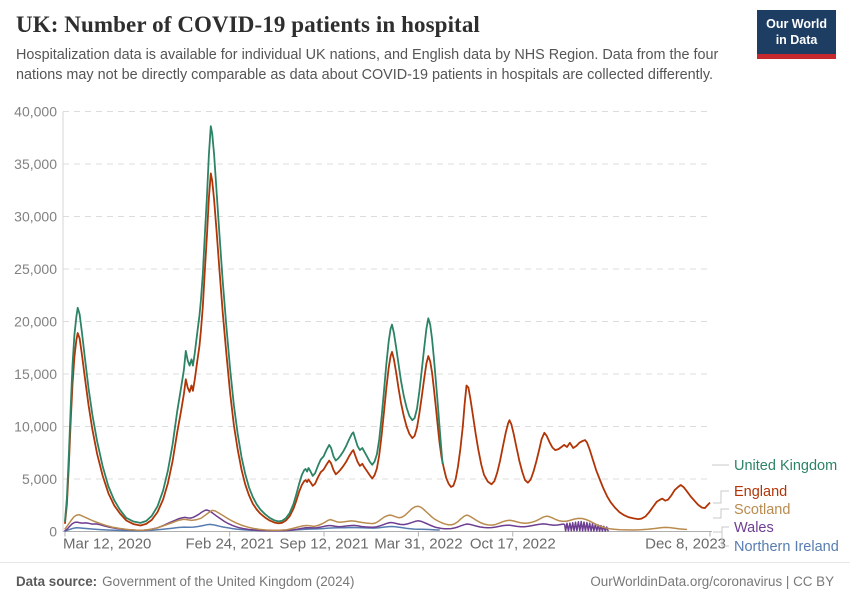 The width and height of the screenshot is (850, 600). What do you see at coordinates (336, 520) in the screenshot?
I see `series-line-wales` at bounding box center [336, 520].